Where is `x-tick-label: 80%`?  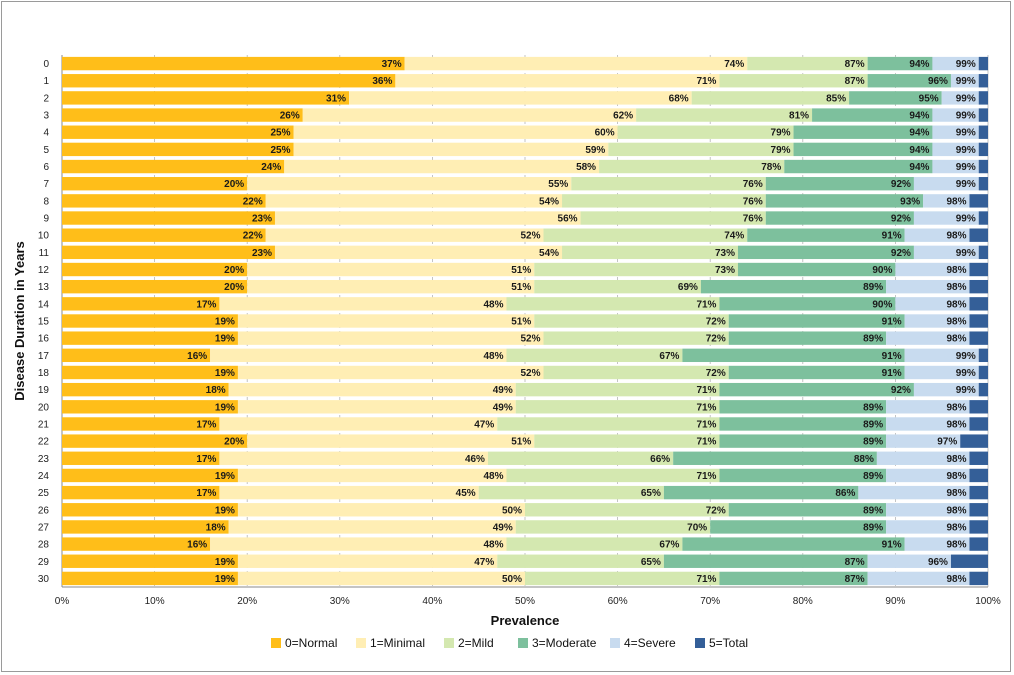 x-tick-label: 80% is located at coordinates (803, 601).